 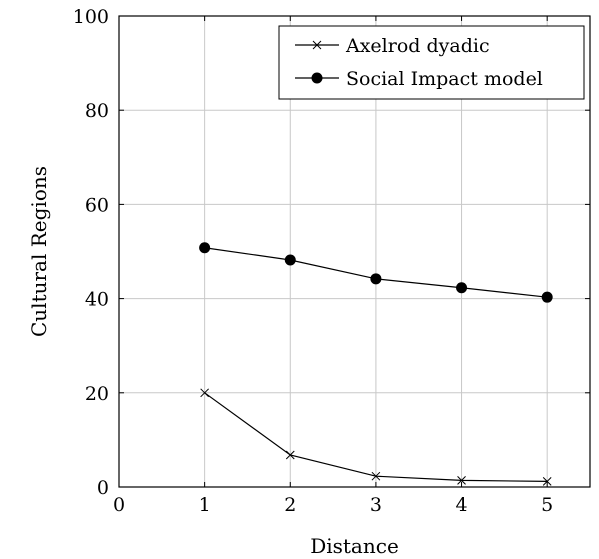 What do you see at coordinates (103, 488) in the screenshot?
I see `y-tick-label: 0` at bounding box center [103, 488].